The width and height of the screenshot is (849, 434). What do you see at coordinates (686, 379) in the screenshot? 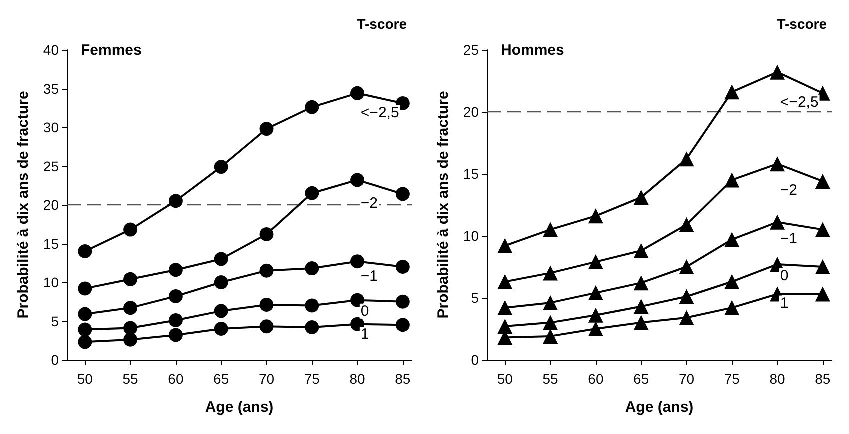
I see `x-tick-label: 70` at bounding box center [686, 379].